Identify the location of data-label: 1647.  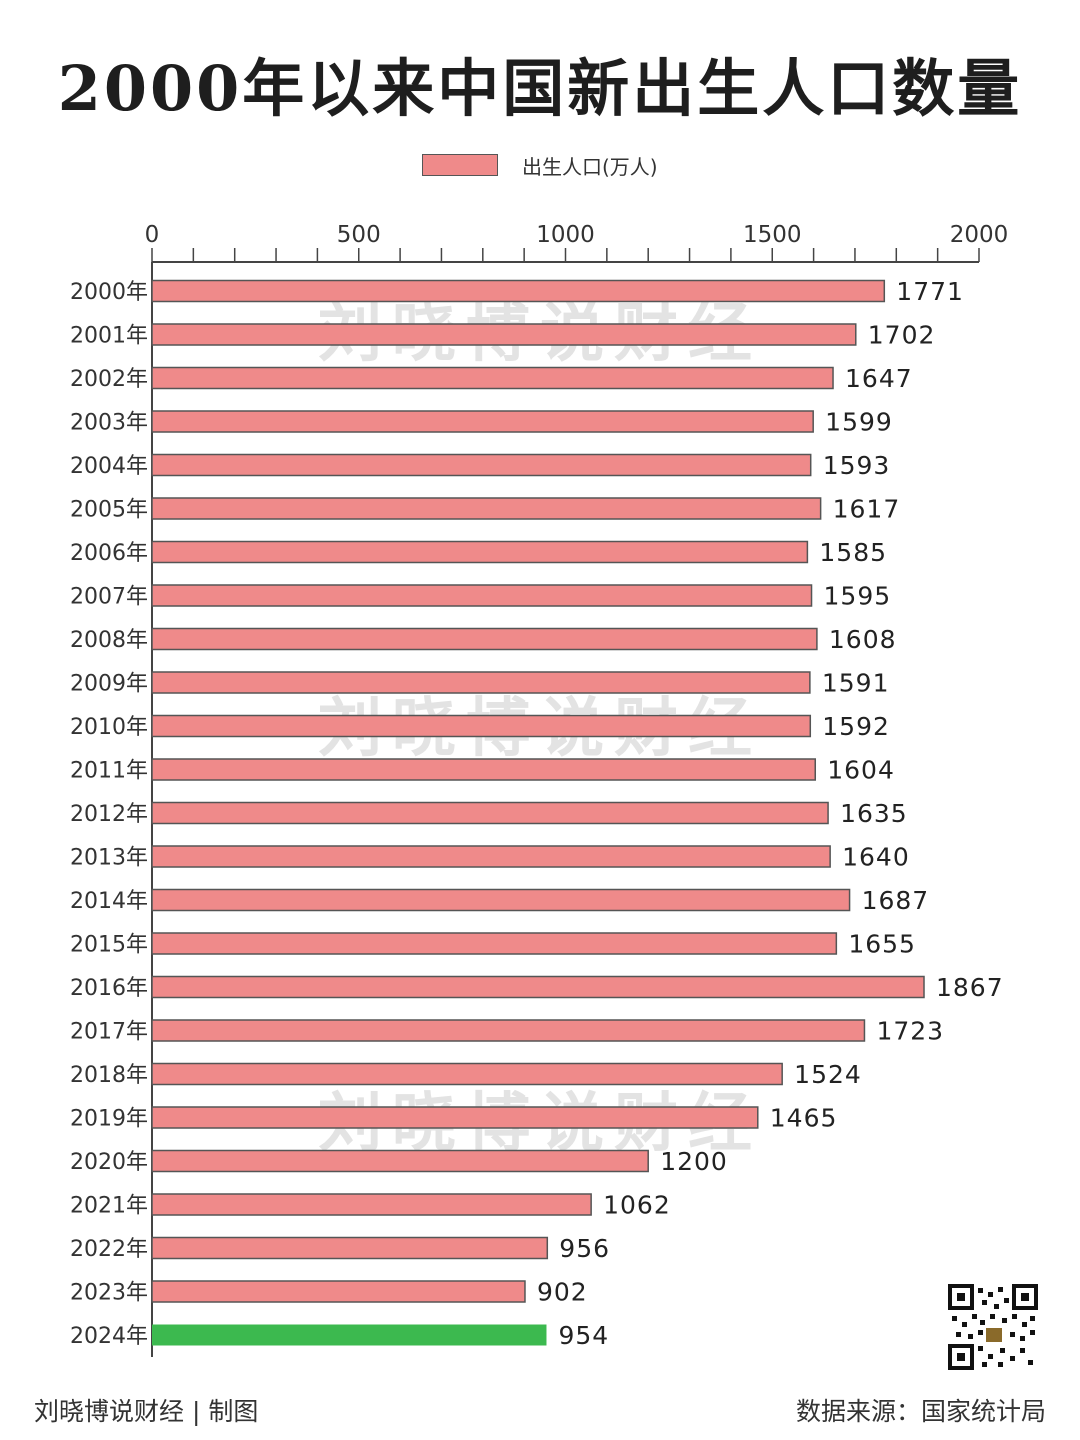
(879, 378).